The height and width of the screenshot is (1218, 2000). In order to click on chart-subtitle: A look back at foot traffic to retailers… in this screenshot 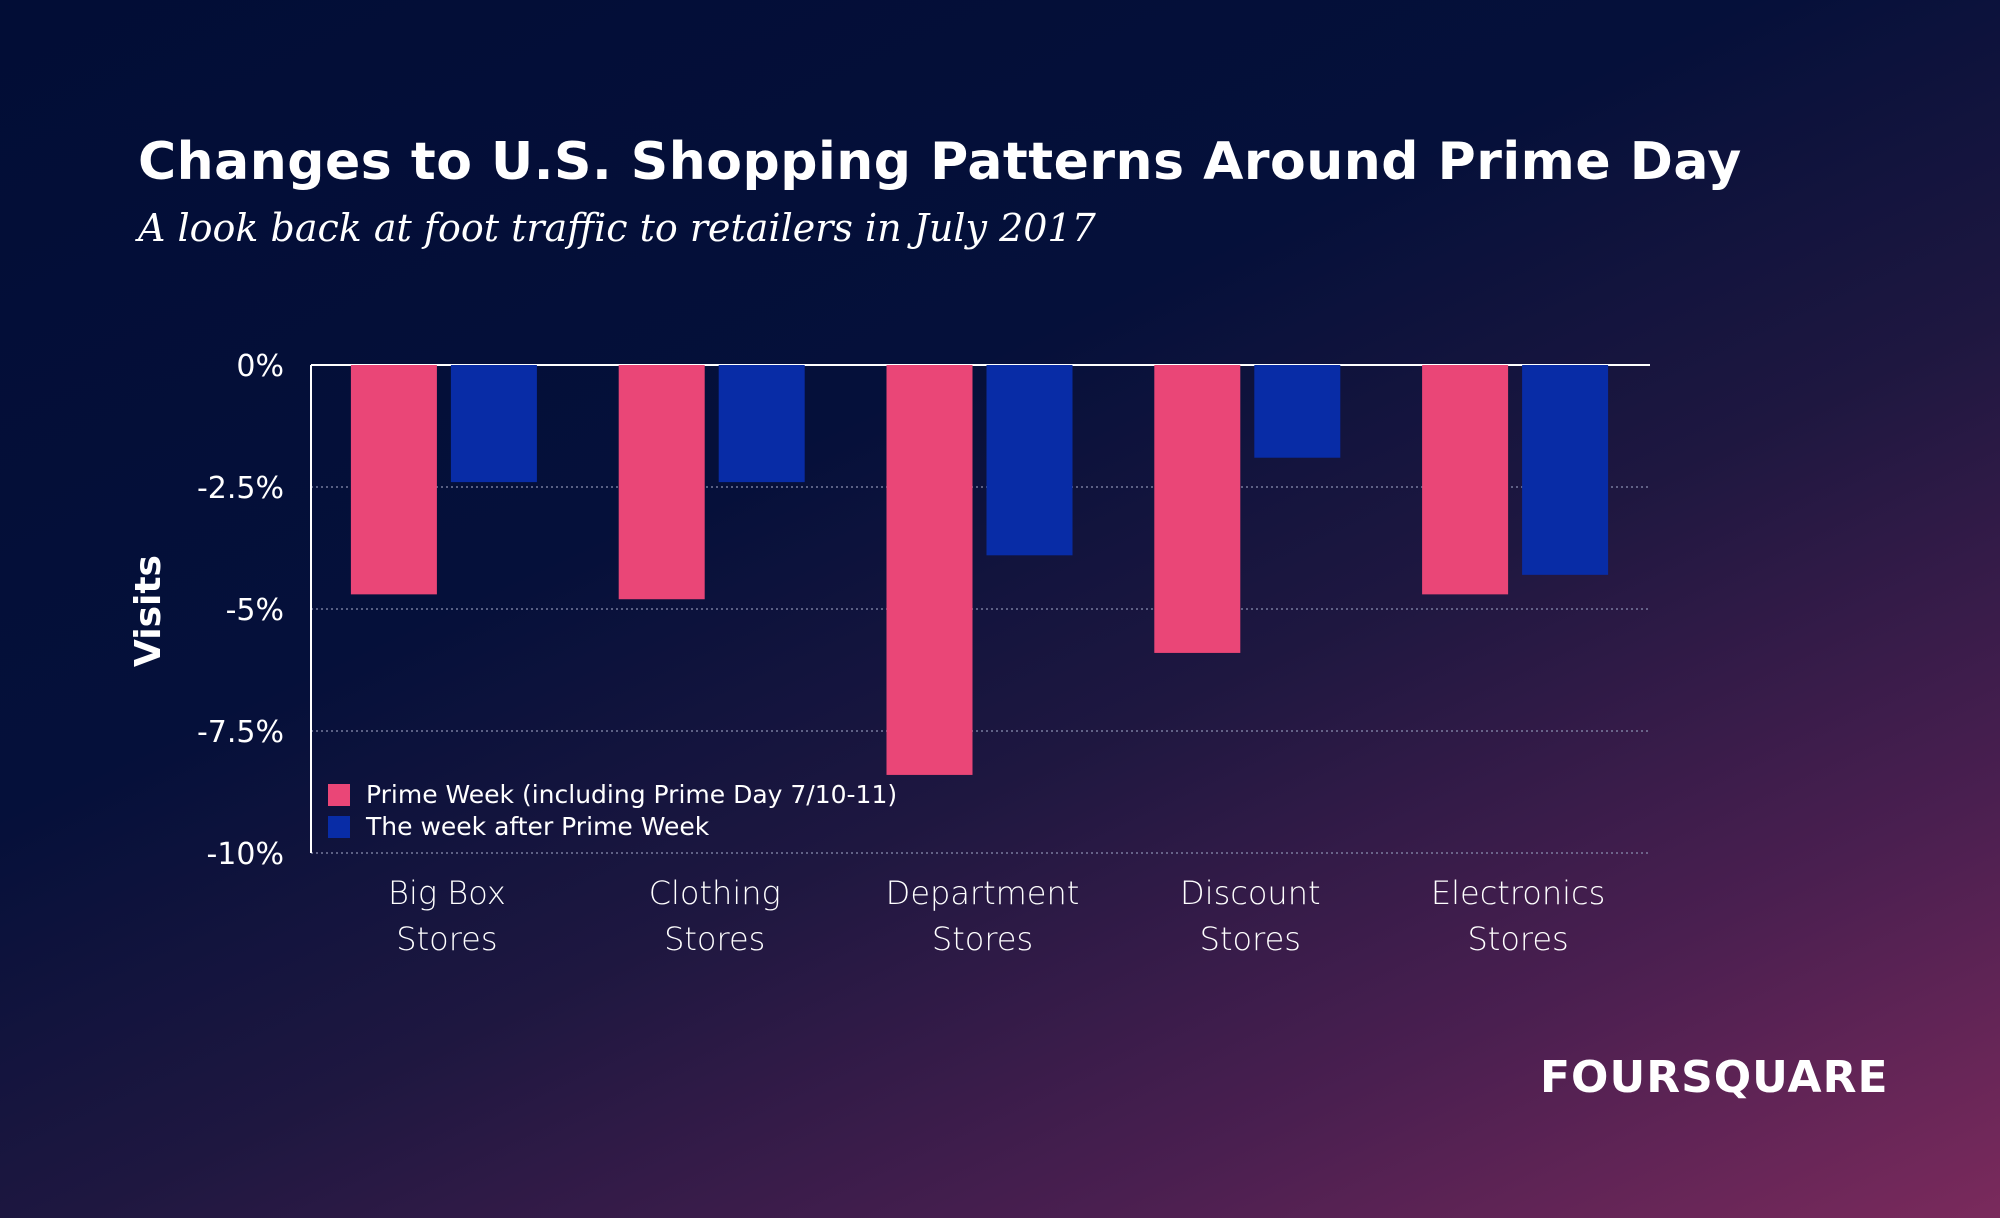, I will do `click(617, 228)`.